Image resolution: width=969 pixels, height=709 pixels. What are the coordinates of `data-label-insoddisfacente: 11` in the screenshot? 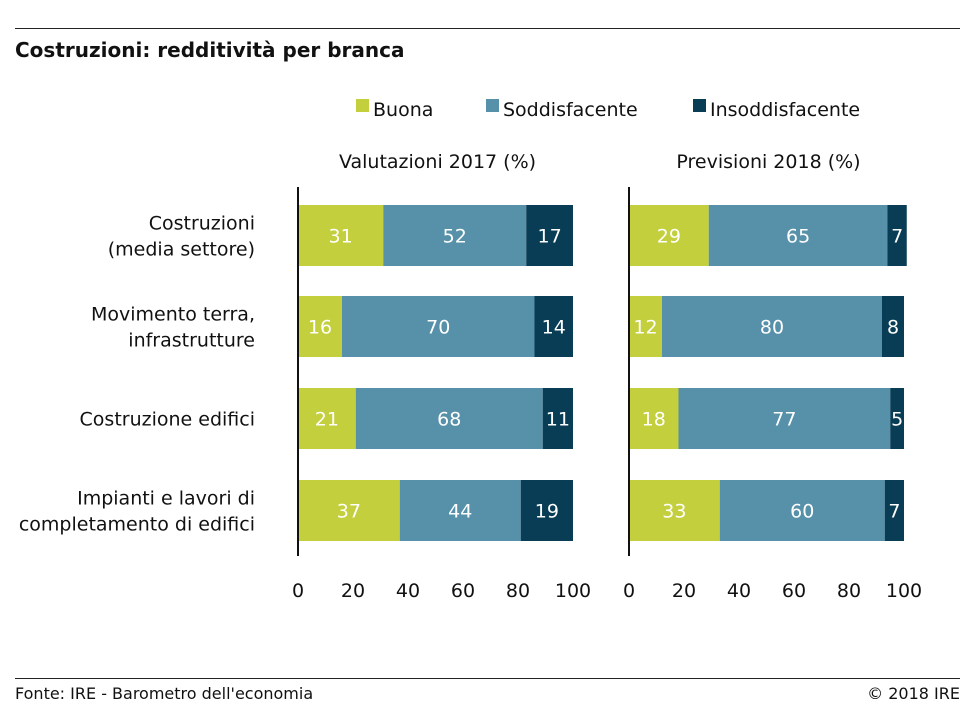 It's located at (558, 420).